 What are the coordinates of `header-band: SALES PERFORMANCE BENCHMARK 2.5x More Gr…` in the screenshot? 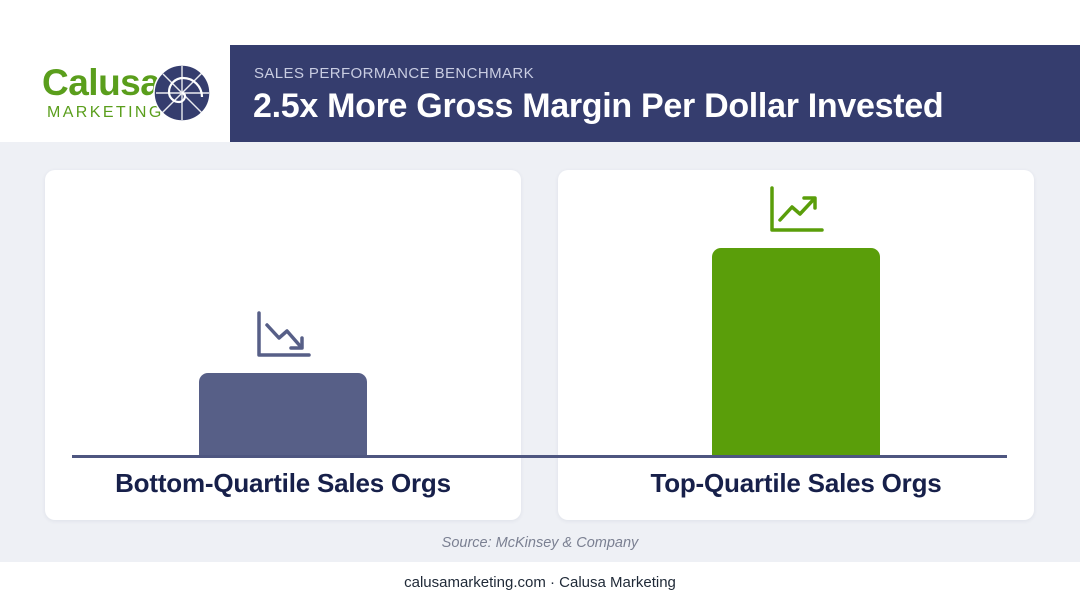 It's located at (655, 93).